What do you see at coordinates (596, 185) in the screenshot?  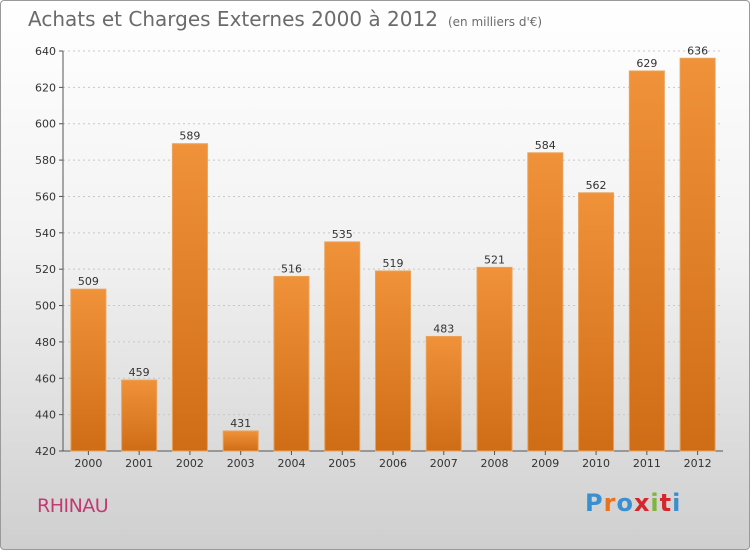 I see `bar-value-label: 562` at bounding box center [596, 185].